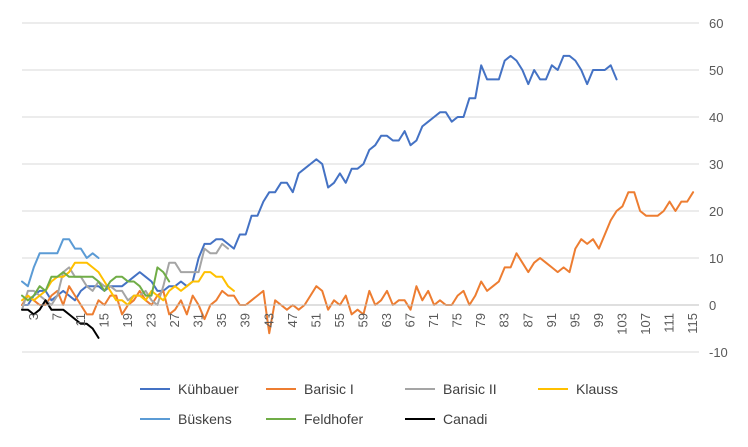 The height and width of the screenshot is (447, 748). I want to click on x-tick-label: 111, so click(669, 323).